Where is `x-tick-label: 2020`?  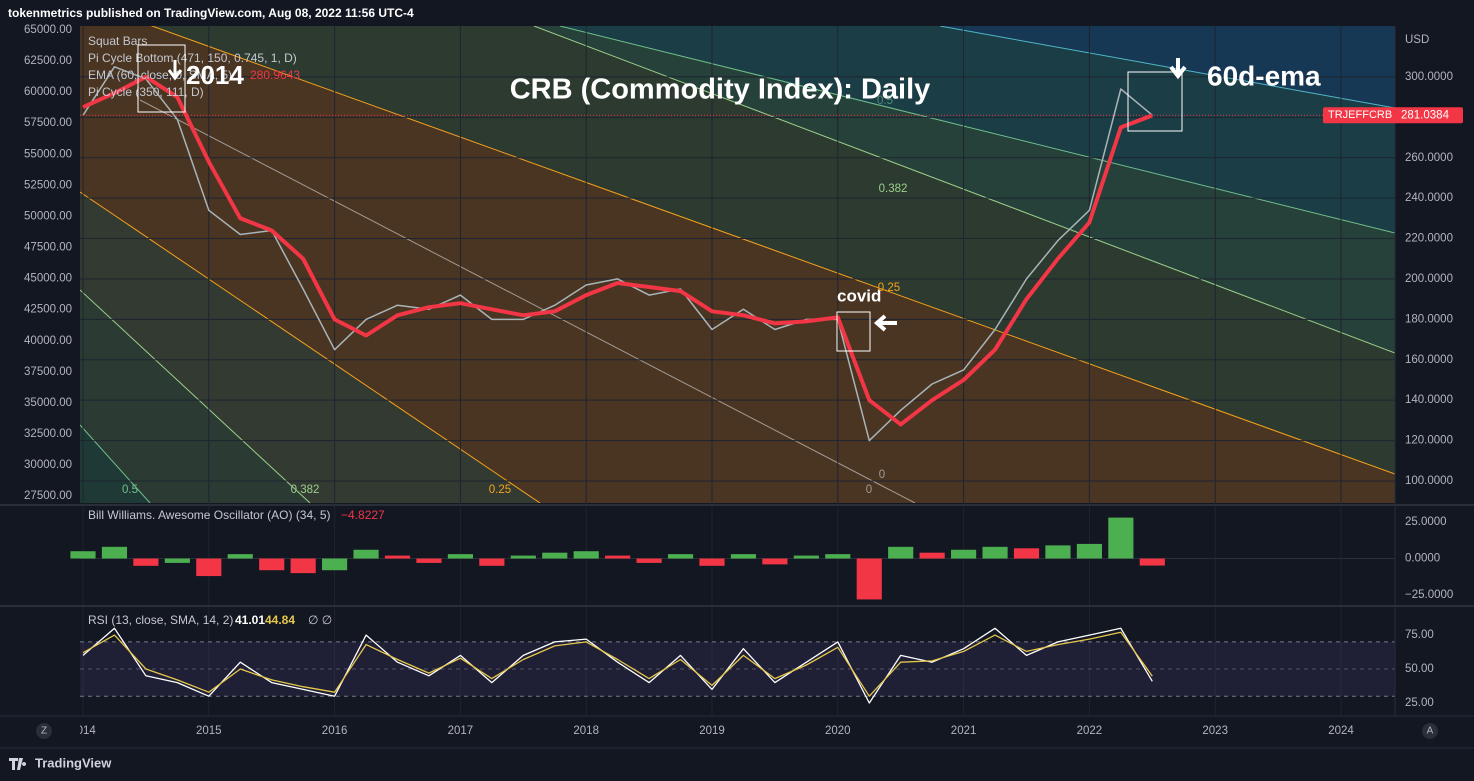
x-tick-label: 2020 is located at coordinates (838, 731).